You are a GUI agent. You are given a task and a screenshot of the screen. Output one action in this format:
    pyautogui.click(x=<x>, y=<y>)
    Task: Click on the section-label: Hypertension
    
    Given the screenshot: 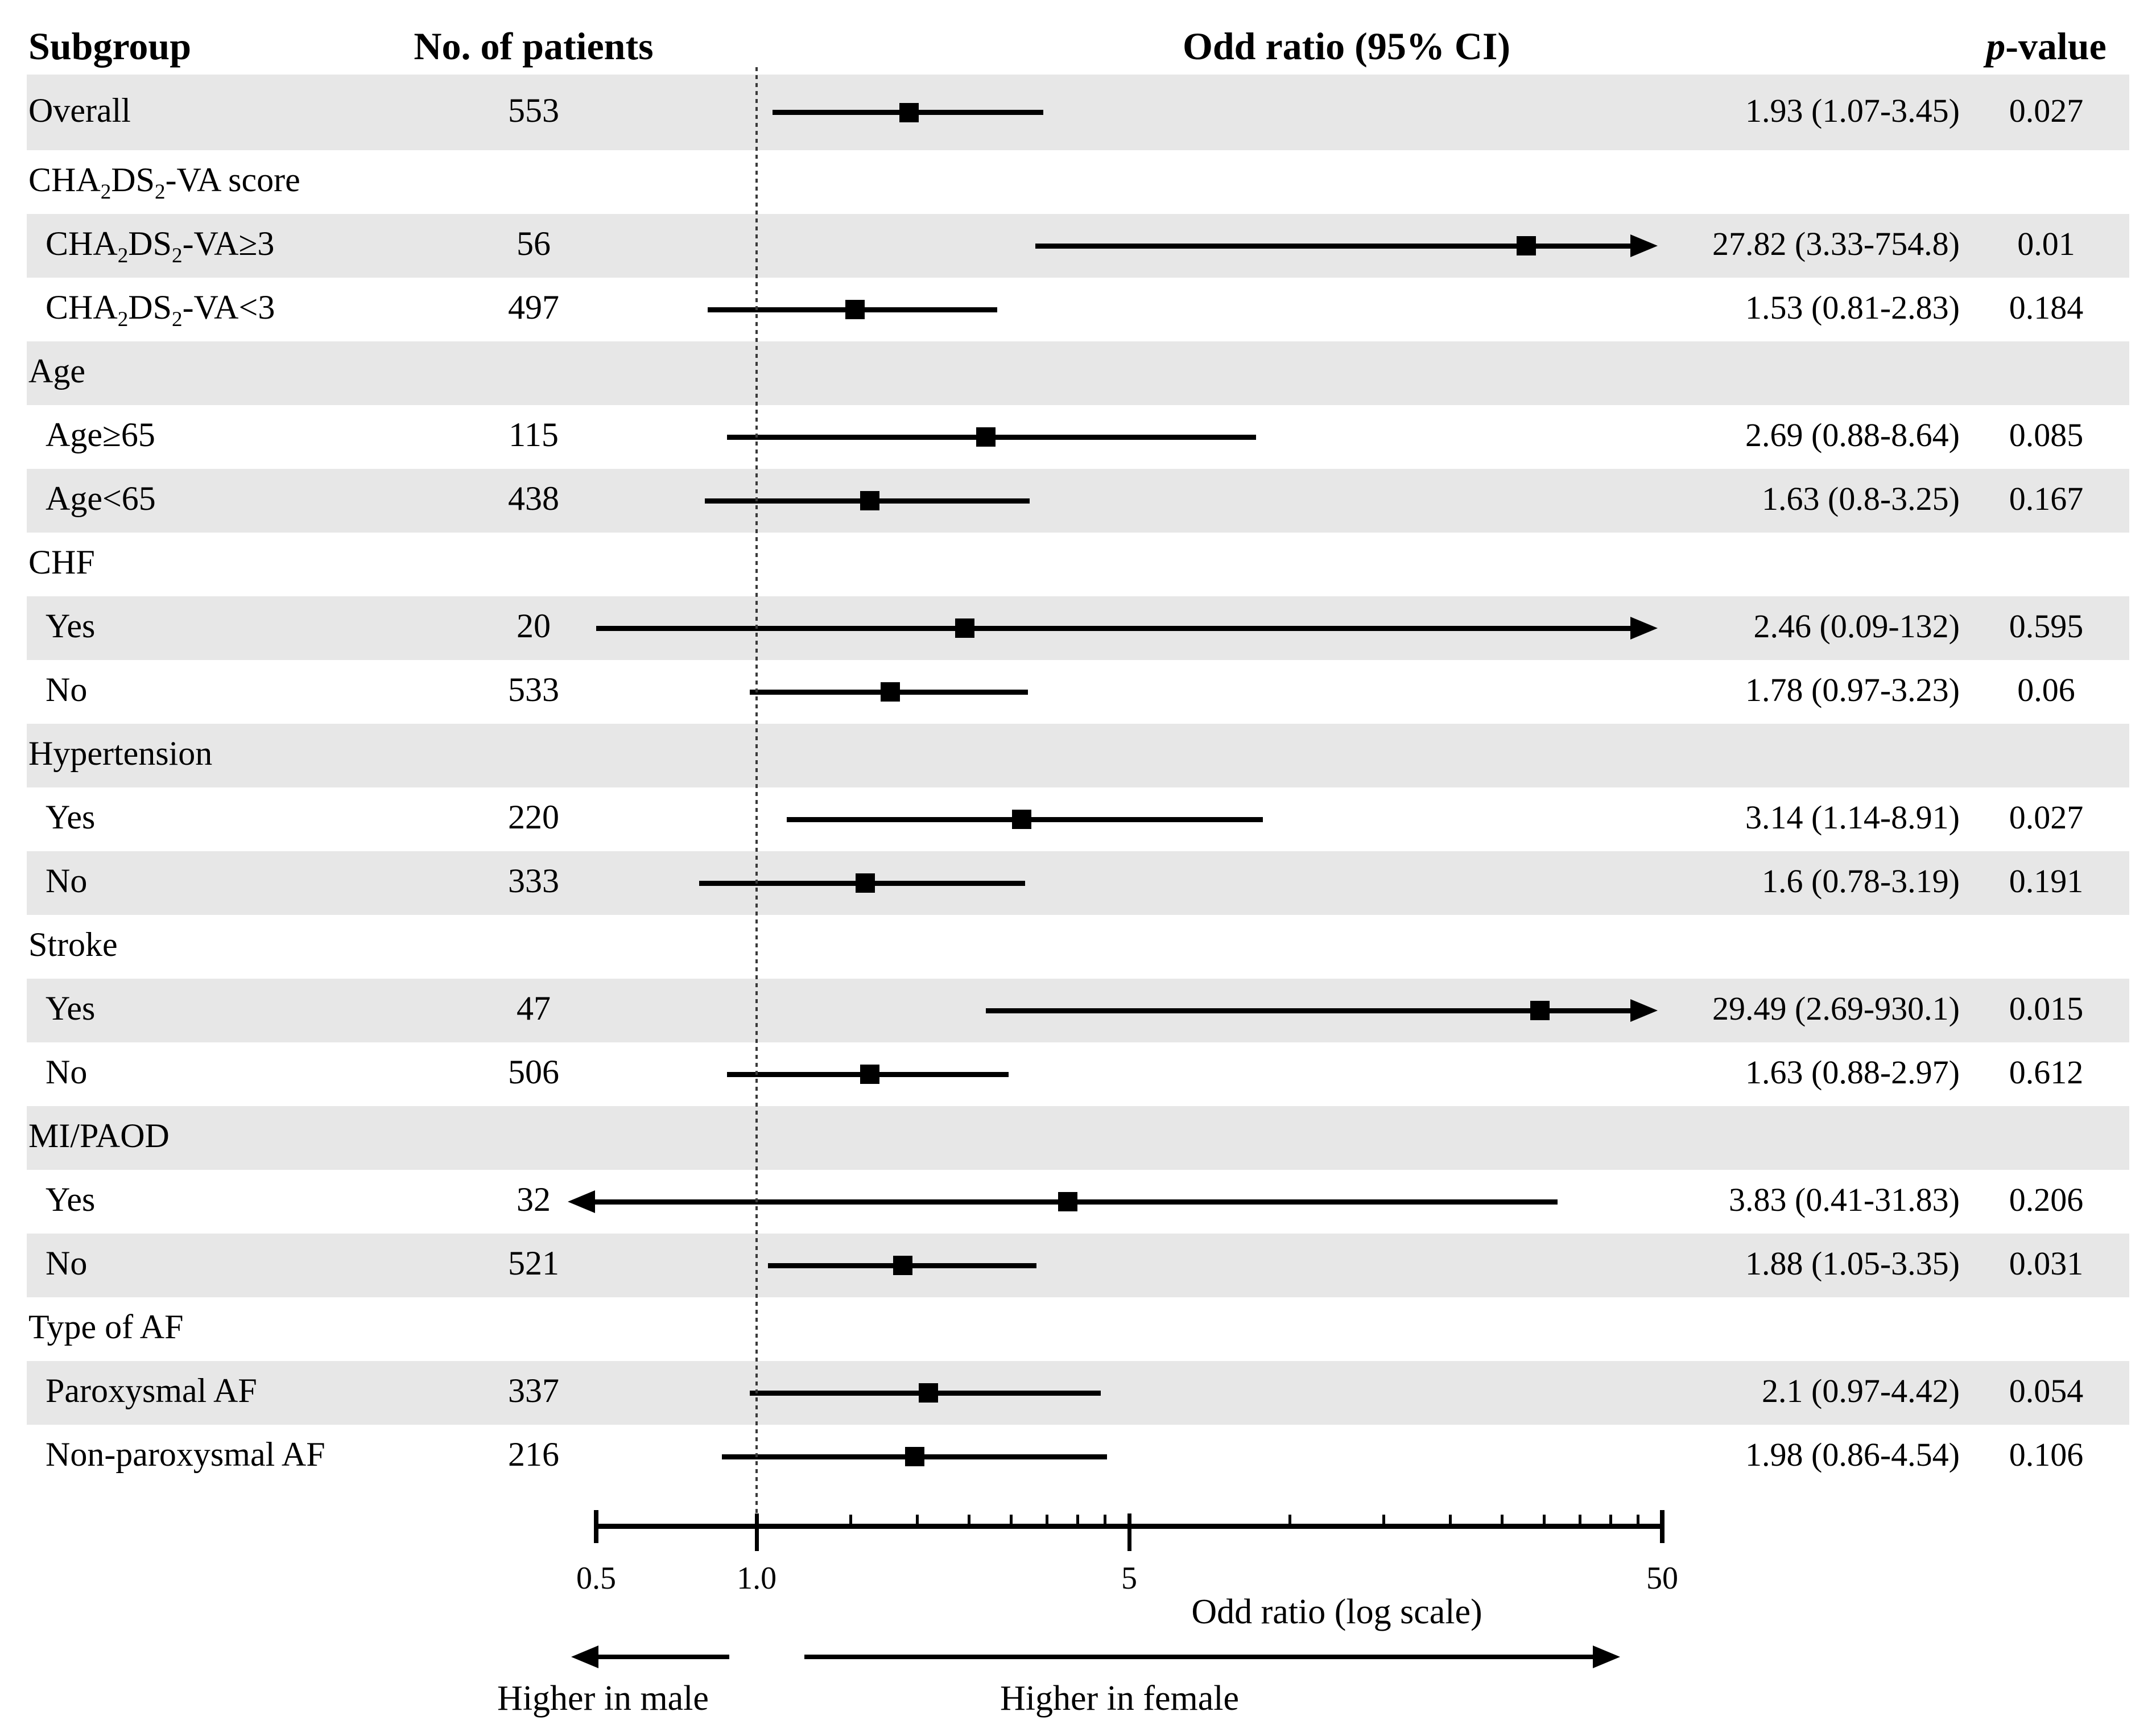 What is the action you would take?
    pyautogui.click(x=120, y=753)
    